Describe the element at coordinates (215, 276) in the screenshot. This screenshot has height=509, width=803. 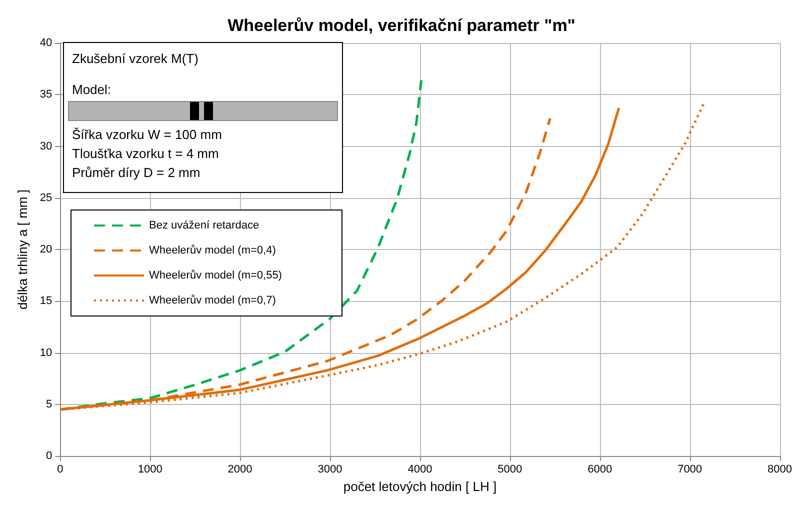
I see `legend-label: Wheelerův model (m=0,55)` at that location.